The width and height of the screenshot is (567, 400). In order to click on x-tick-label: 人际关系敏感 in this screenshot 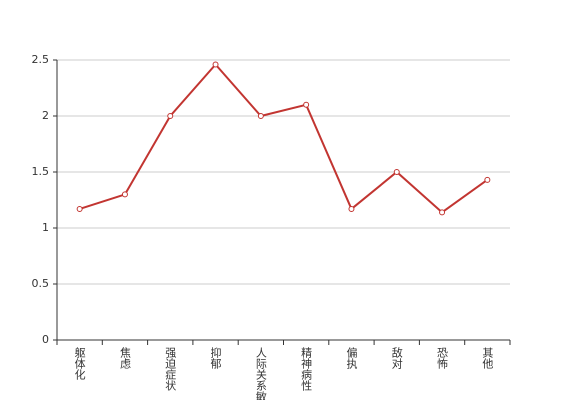, I will do `click(260, 373)`.